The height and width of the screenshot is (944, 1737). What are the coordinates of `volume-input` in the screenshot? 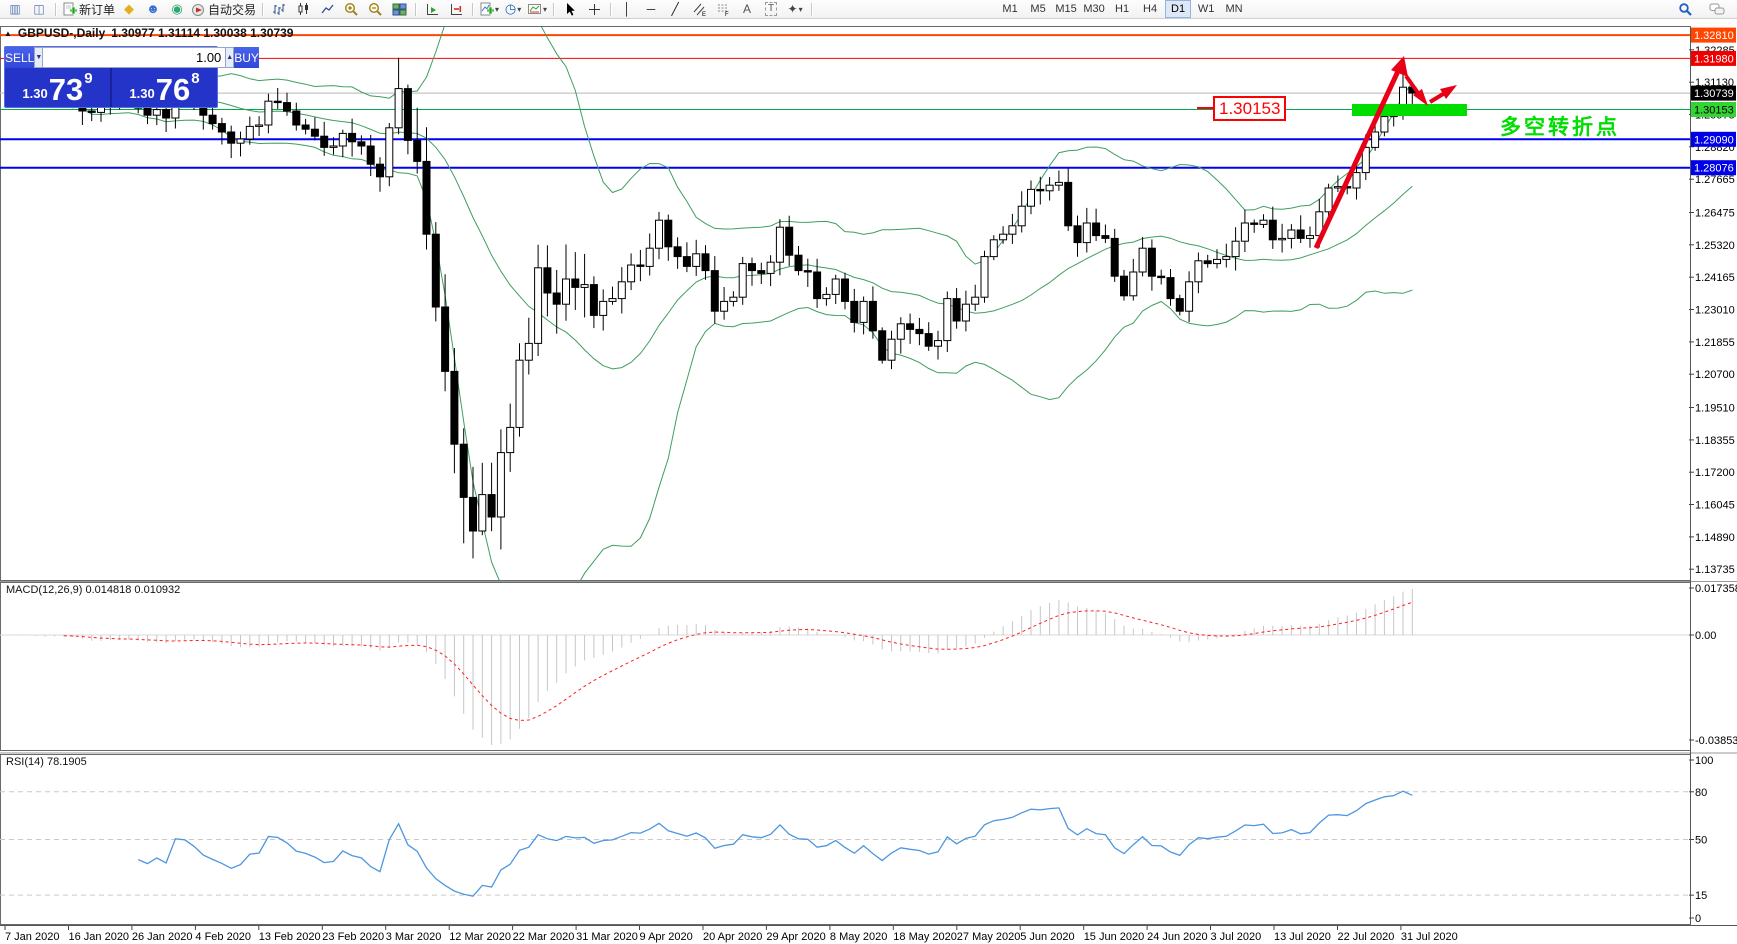 It's located at (134, 57).